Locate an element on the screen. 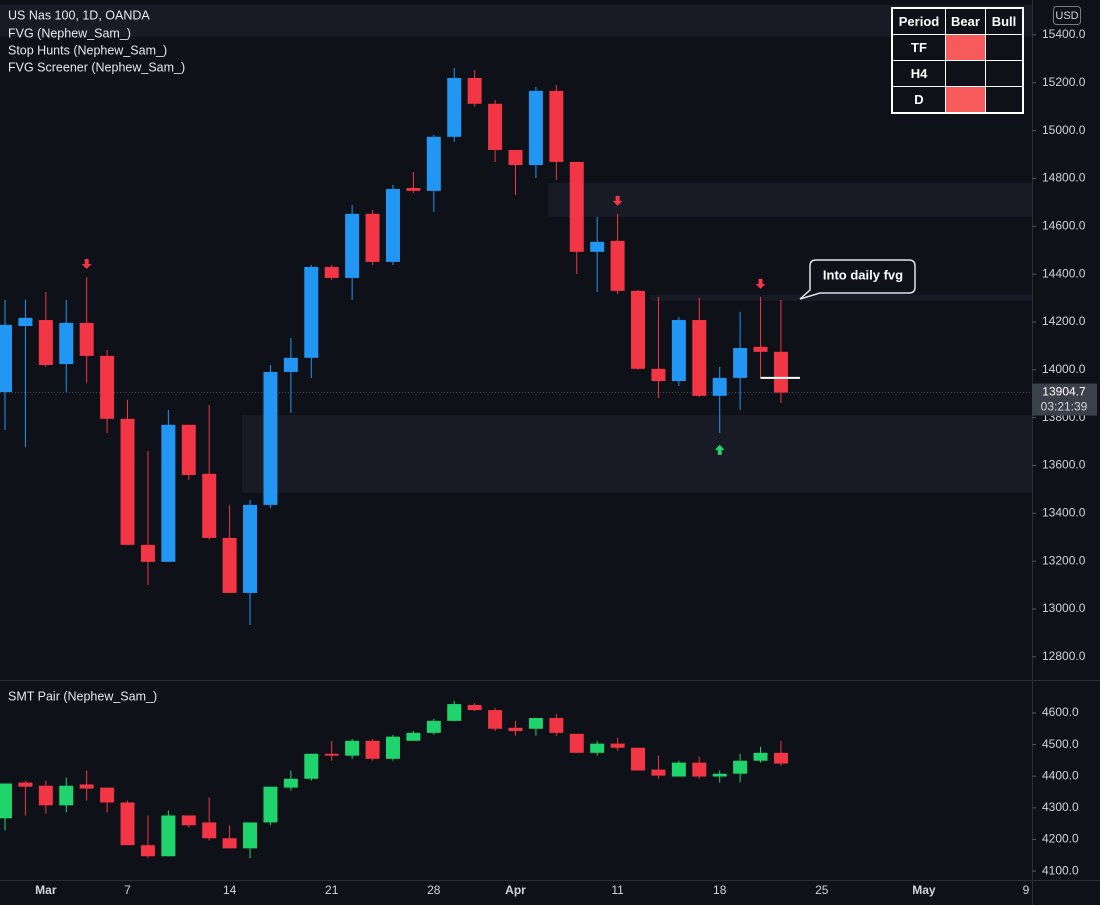  y-tick-label: 4600.0 is located at coordinates (1060, 712).